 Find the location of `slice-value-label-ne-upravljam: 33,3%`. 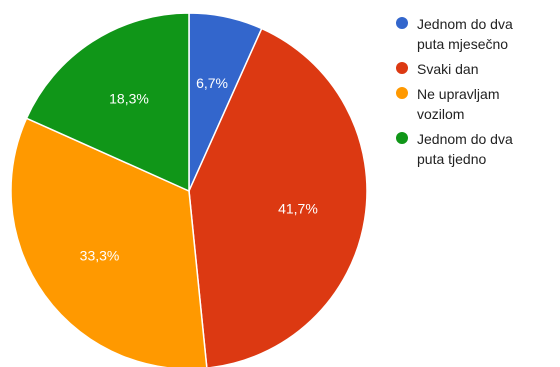

slice-value-label-ne-upravljam: 33,3% is located at coordinates (100, 256).